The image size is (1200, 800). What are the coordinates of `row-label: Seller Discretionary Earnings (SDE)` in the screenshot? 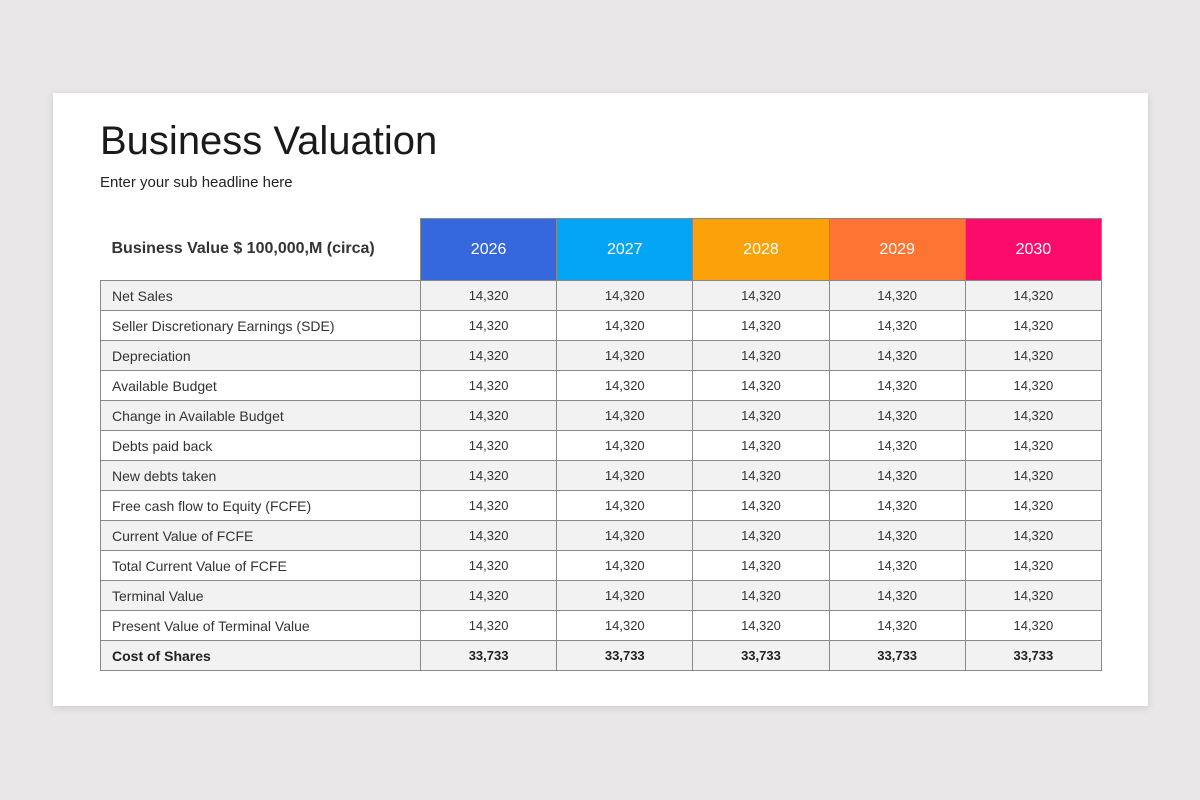 It's located at (260, 325).